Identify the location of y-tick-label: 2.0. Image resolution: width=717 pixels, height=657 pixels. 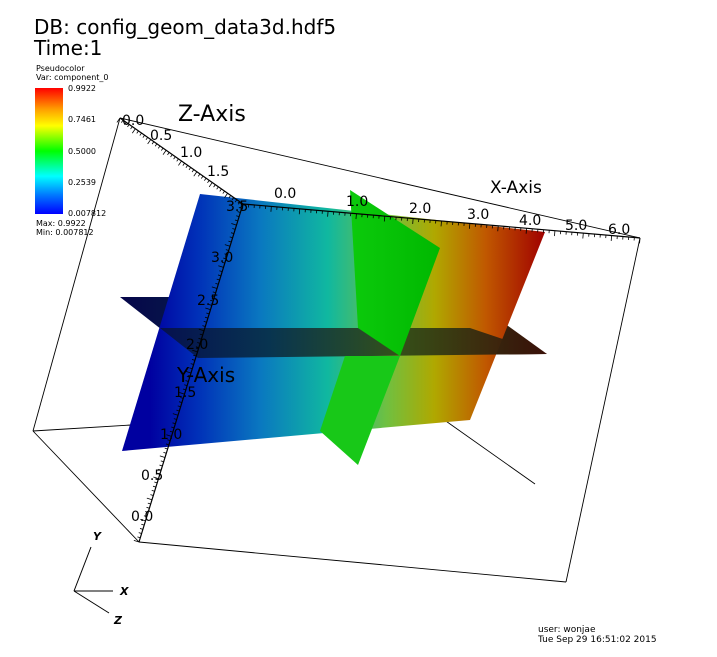
(197, 345).